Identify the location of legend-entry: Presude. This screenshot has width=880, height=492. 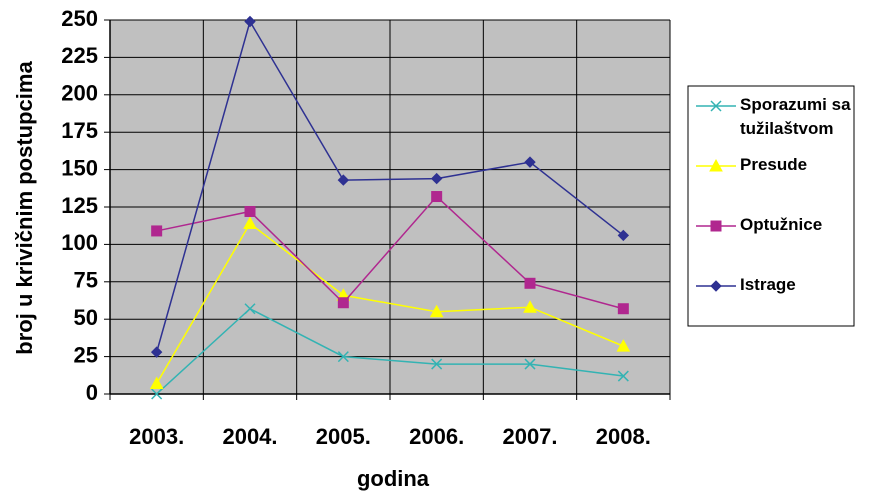
(773, 164).